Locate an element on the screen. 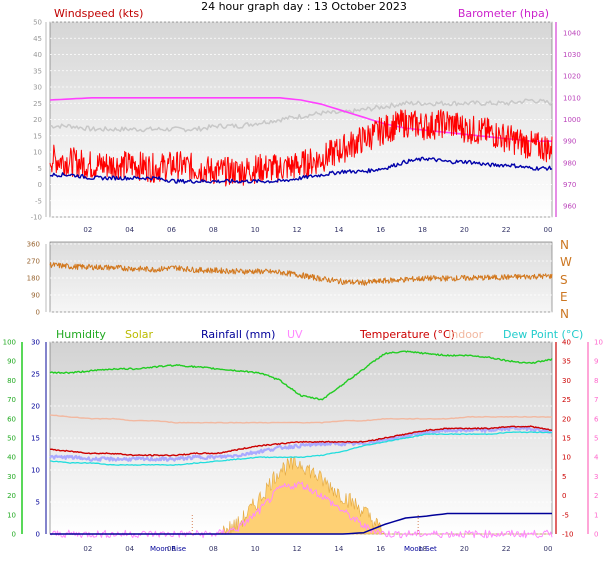 The width and height of the screenshot is (608, 561). windspeed-tick: 20 is located at coordinates (37, 120).